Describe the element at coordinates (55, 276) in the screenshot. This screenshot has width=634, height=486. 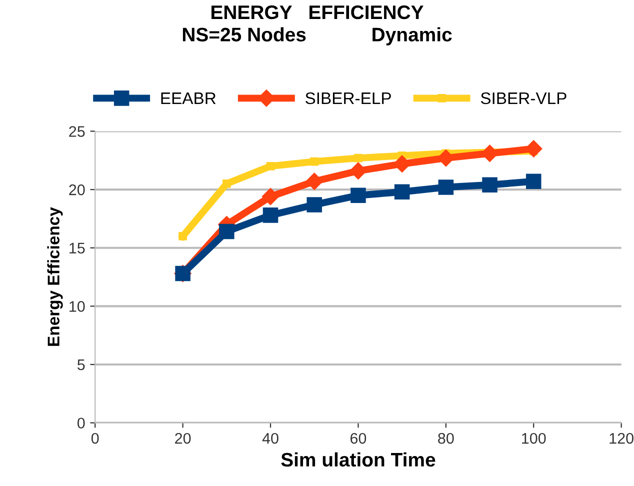
I see `y-axis-title: Energy Efficiency` at that location.